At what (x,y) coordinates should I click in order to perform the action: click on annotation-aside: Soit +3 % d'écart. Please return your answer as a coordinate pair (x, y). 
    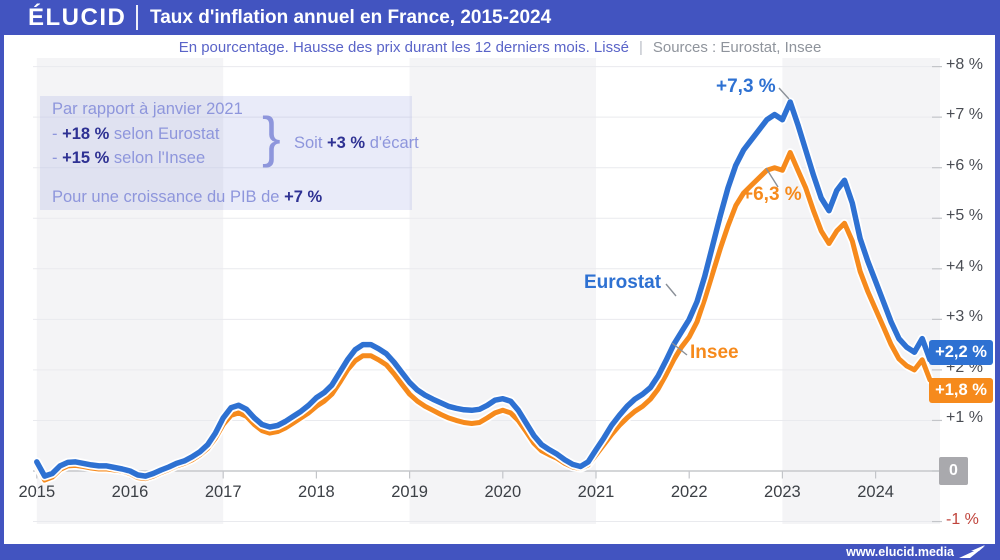
    Looking at the image, I should click on (356, 143).